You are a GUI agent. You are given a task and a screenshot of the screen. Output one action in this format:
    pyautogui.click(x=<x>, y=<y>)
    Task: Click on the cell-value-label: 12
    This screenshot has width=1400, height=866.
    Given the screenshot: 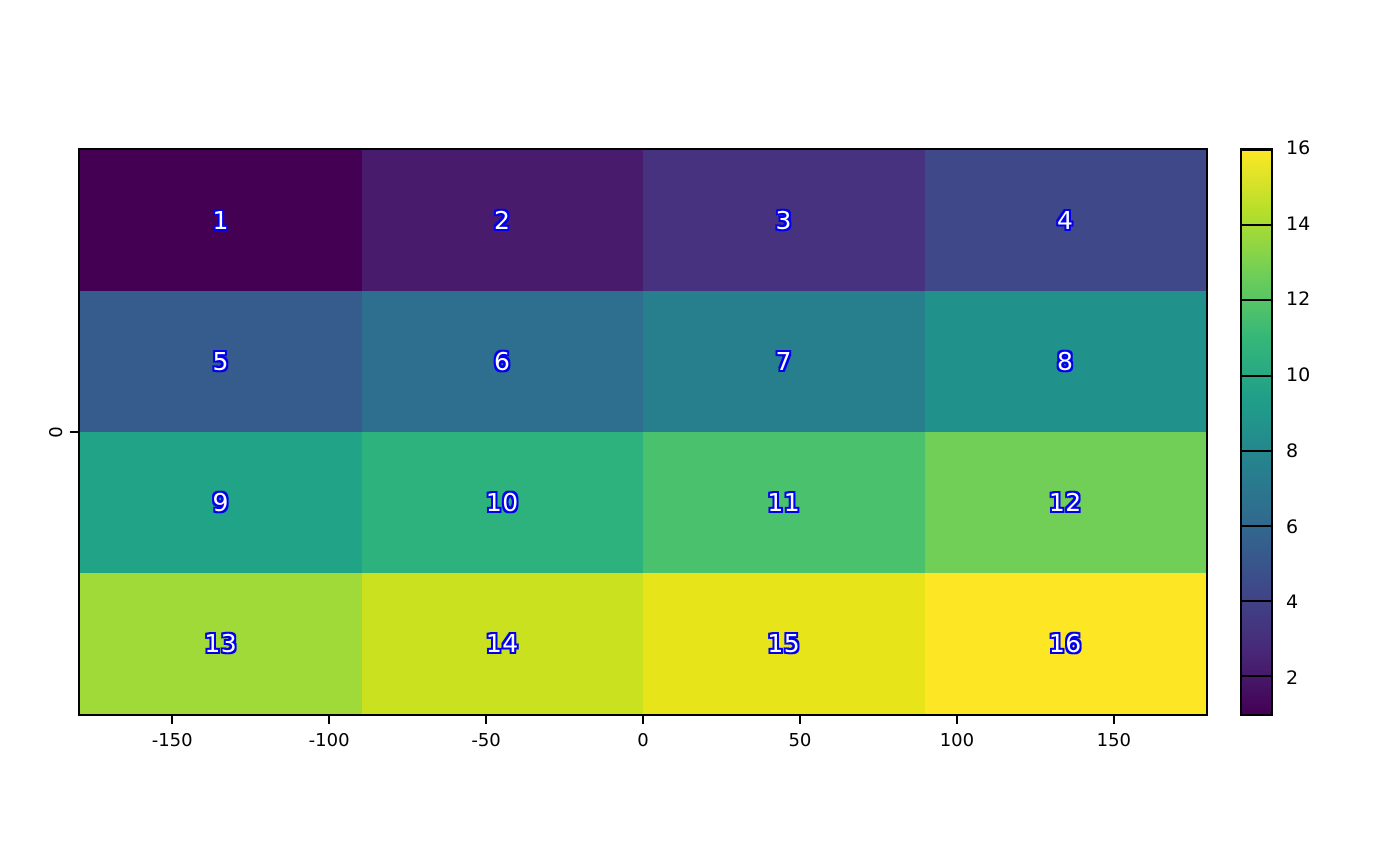 What is the action you would take?
    pyautogui.click(x=1065, y=502)
    